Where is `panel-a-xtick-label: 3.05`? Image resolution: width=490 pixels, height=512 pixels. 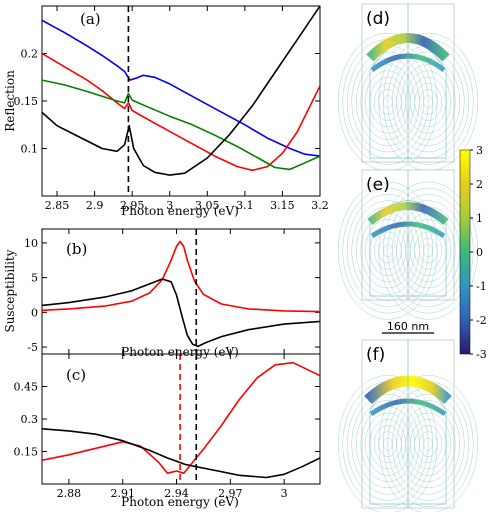
panel-a-xtick-label: 3.05 is located at coordinates (207, 205).